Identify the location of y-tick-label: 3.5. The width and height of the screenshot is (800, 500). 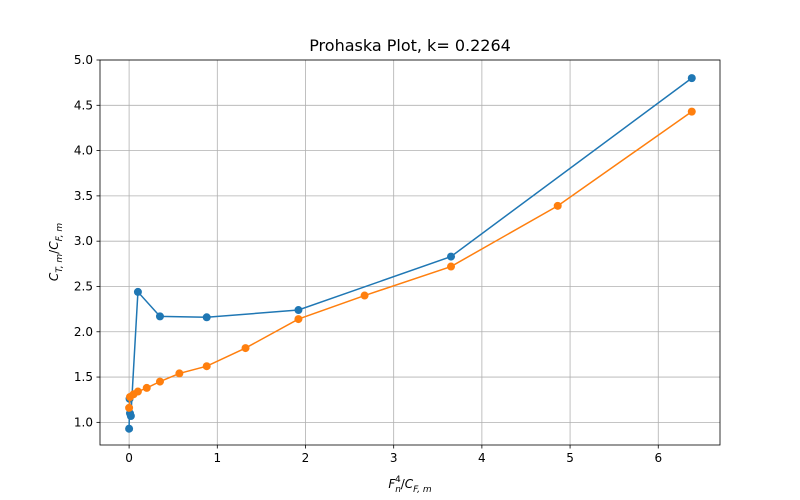
(83, 196).